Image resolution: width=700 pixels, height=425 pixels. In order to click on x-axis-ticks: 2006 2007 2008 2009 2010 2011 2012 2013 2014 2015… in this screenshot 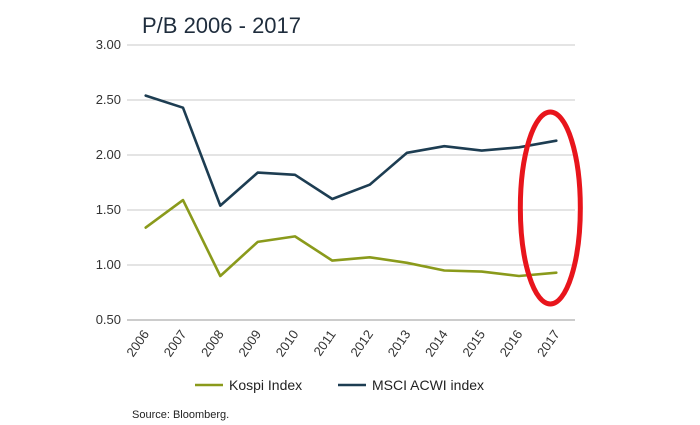, I will do `click(343, 343)`.